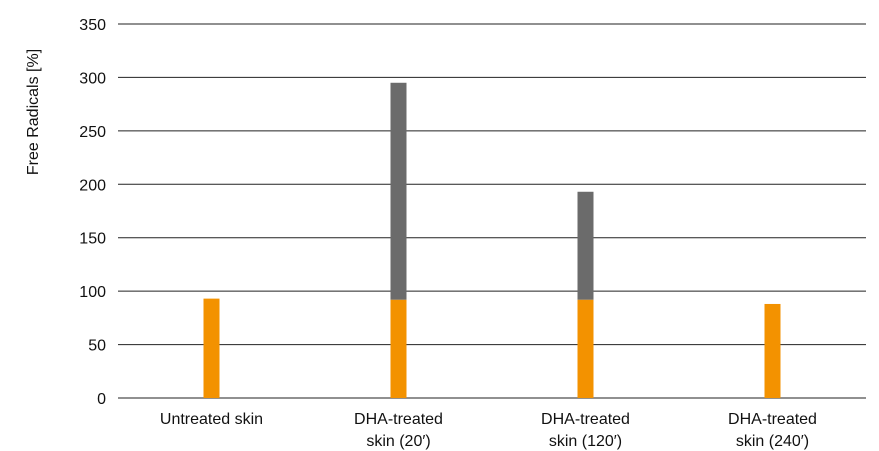 This screenshot has width=879, height=451. What do you see at coordinates (92, 239) in the screenshot?
I see `y-tick-label: 150` at bounding box center [92, 239].